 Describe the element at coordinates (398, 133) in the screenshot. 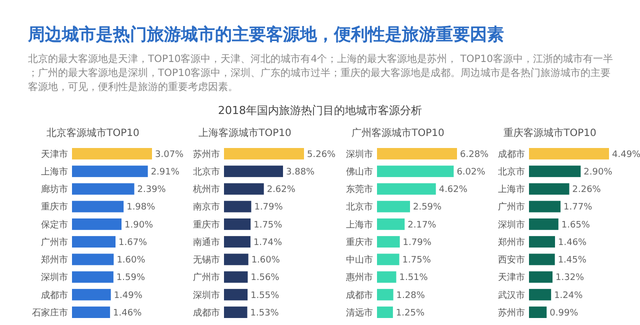

I see `chart-title: 广州客源城市TOP10` at that location.